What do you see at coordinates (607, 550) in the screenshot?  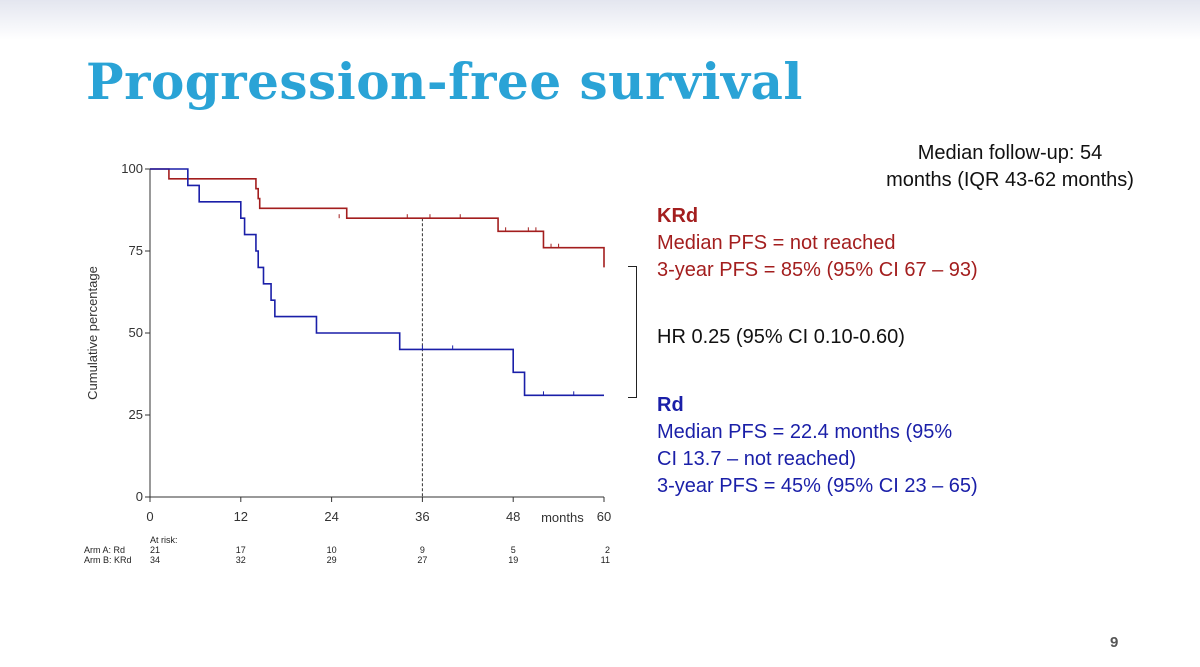 I see `at-risk-value-0-5: 2` at bounding box center [607, 550].